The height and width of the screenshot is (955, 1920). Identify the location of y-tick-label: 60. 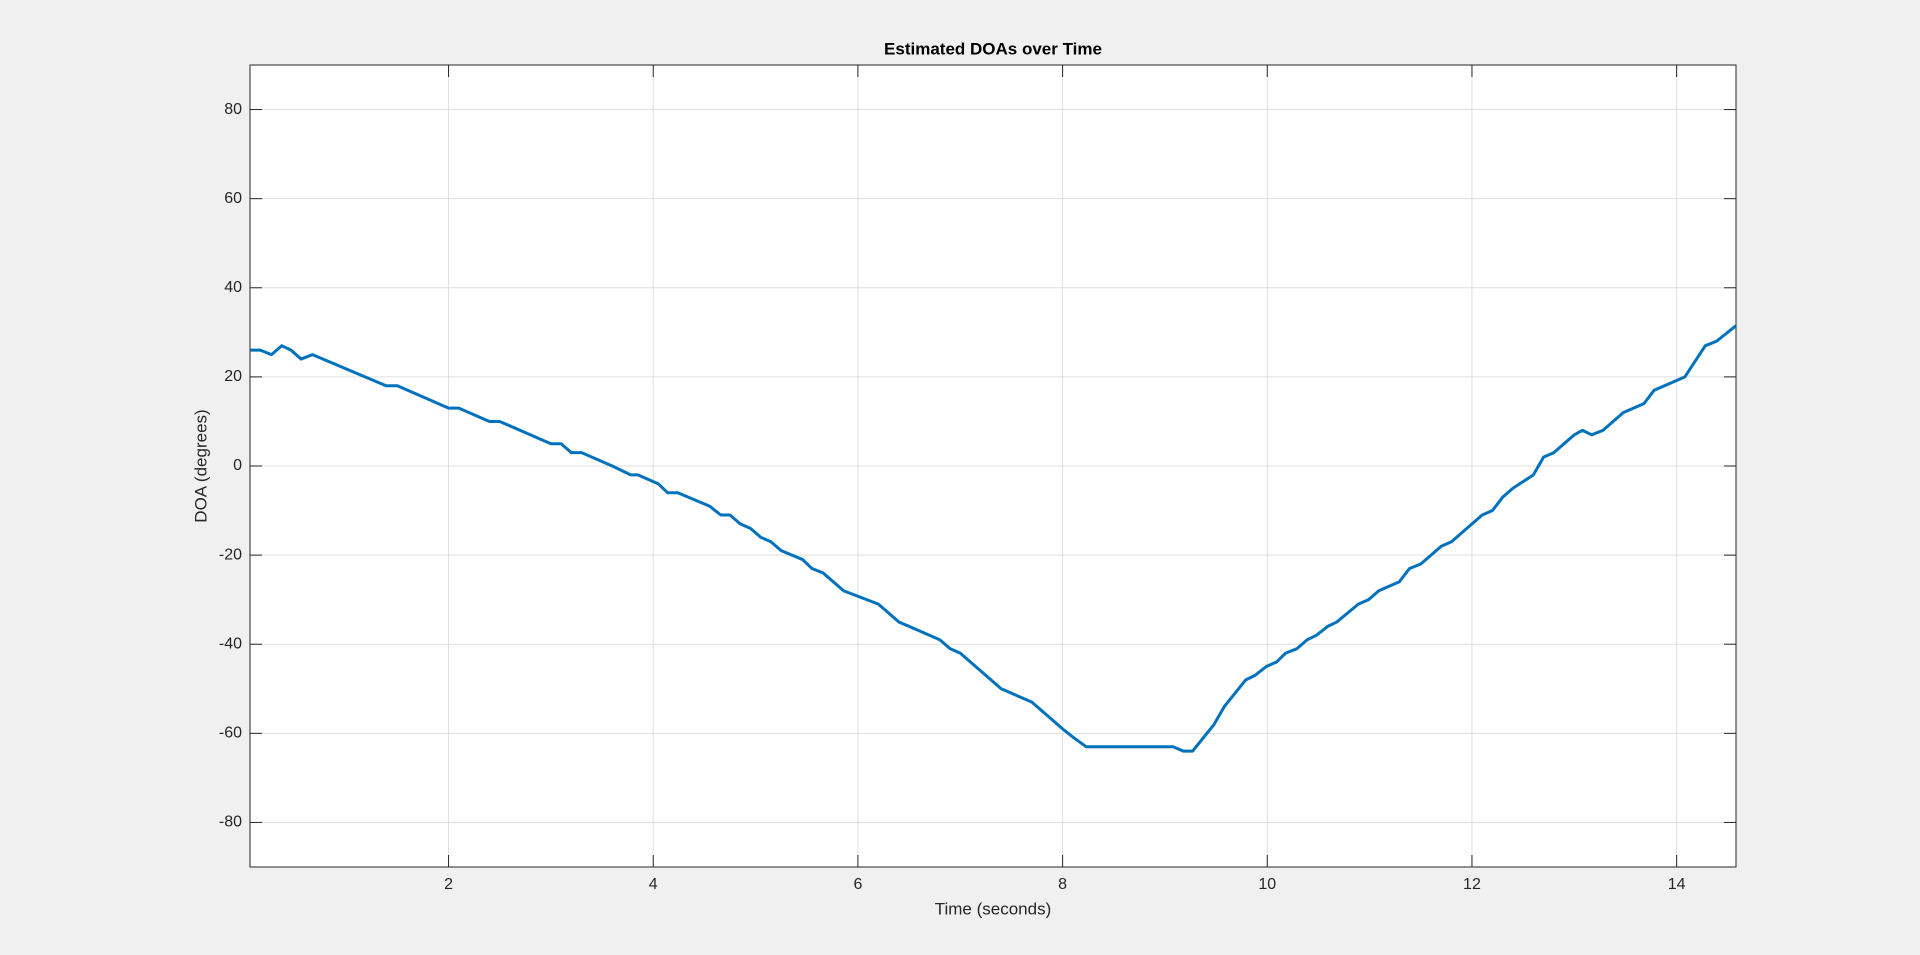
(233, 198).